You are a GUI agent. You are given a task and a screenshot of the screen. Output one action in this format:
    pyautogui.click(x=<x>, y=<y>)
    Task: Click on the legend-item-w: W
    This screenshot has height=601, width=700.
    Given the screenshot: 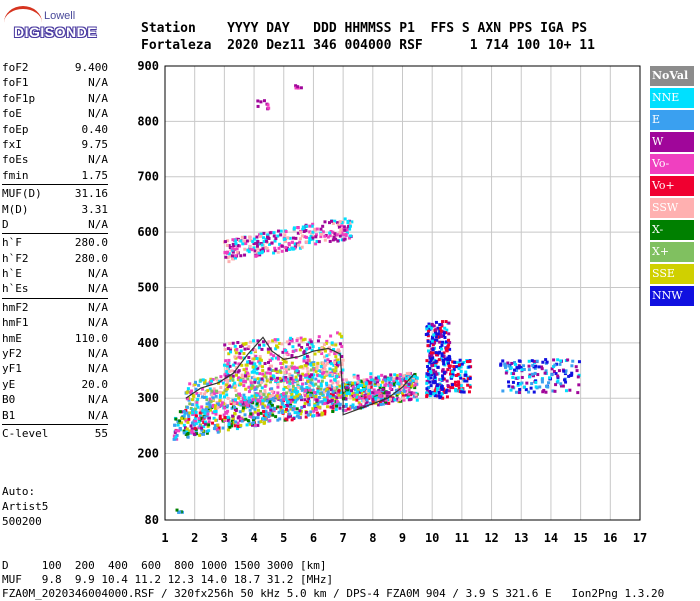 What is the action you would take?
    pyautogui.click(x=672, y=142)
    